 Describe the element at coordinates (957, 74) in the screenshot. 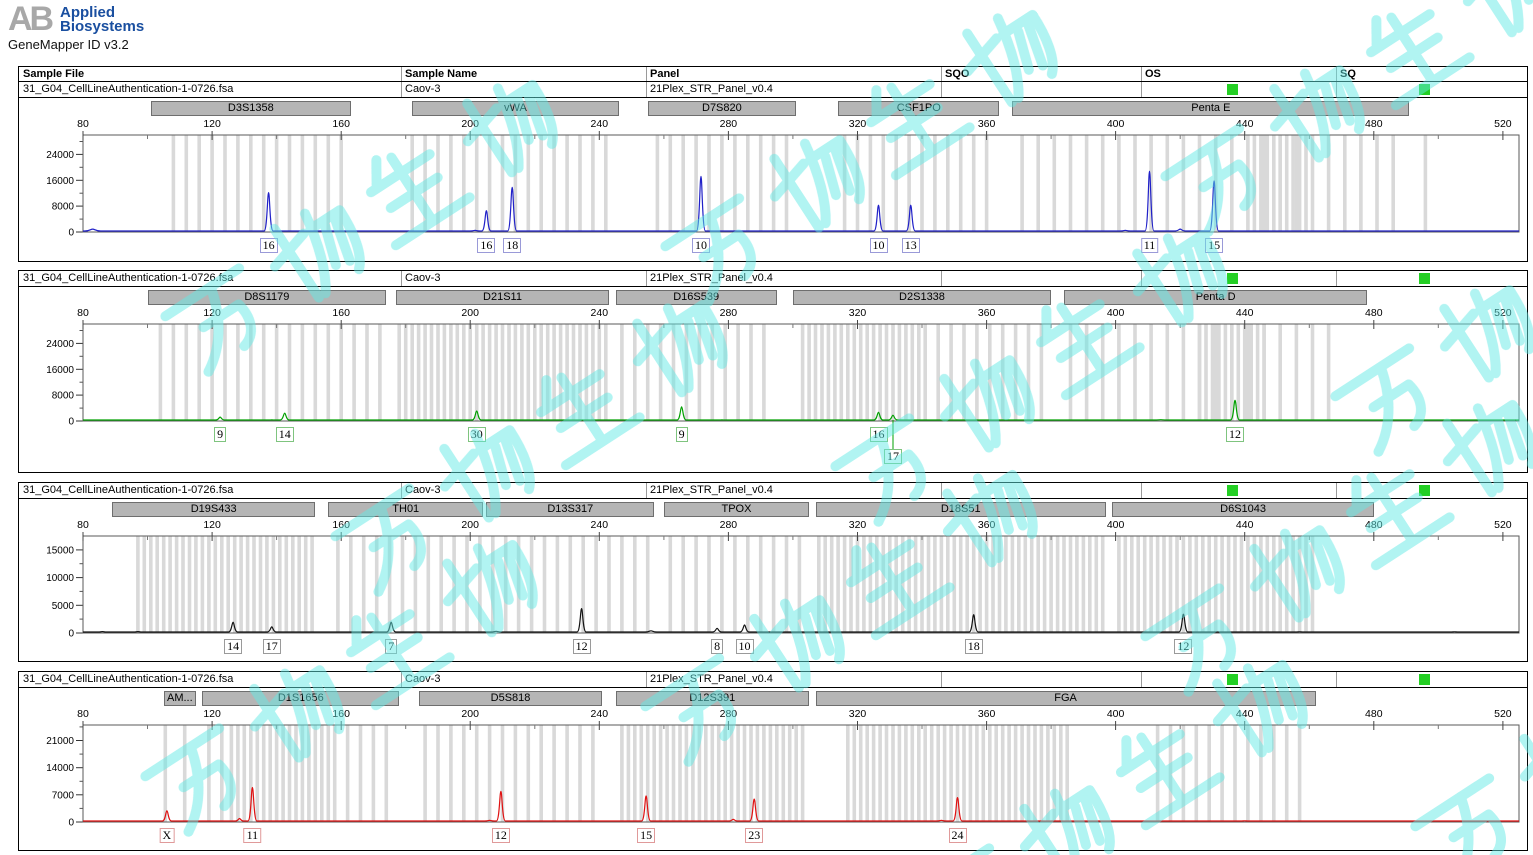

I see `column-header-sqo: SQO` at that location.